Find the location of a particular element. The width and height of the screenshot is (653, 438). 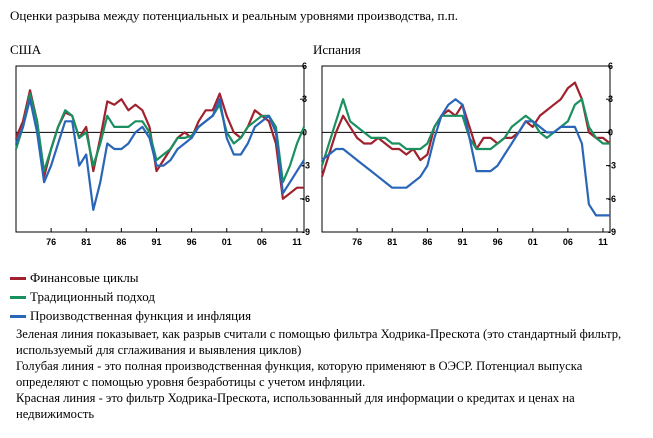

spain-x-tick-label: 76 is located at coordinates (357, 242).